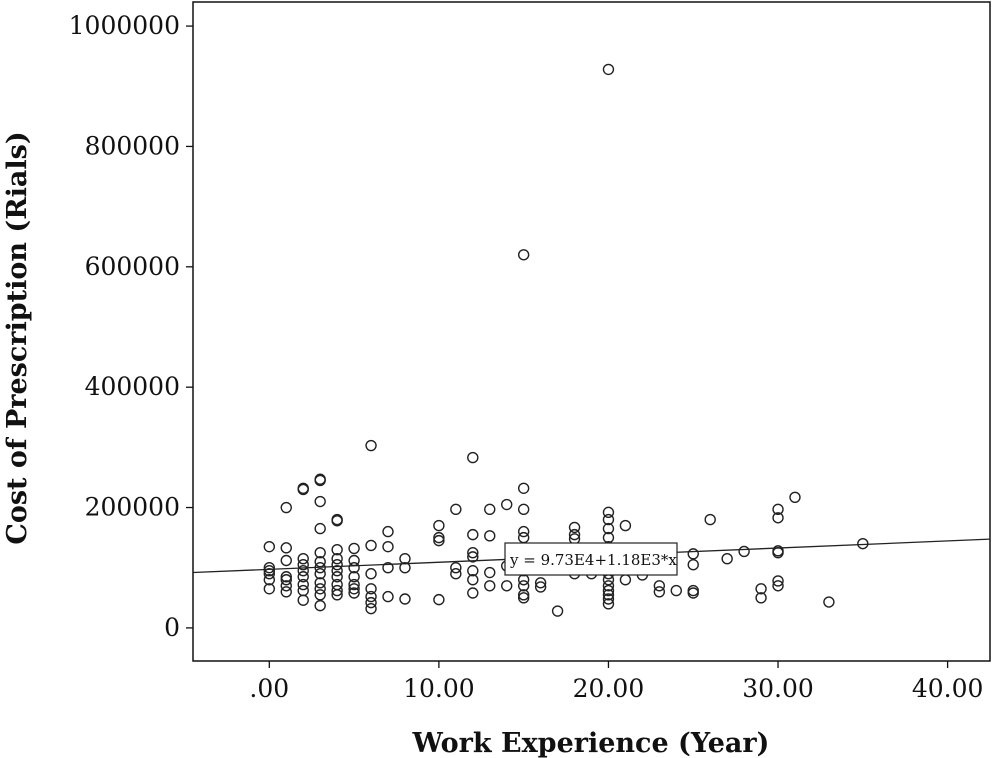 The image size is (1000, 758). I want to click on y-tick-label: 200000, so click(132, 507).